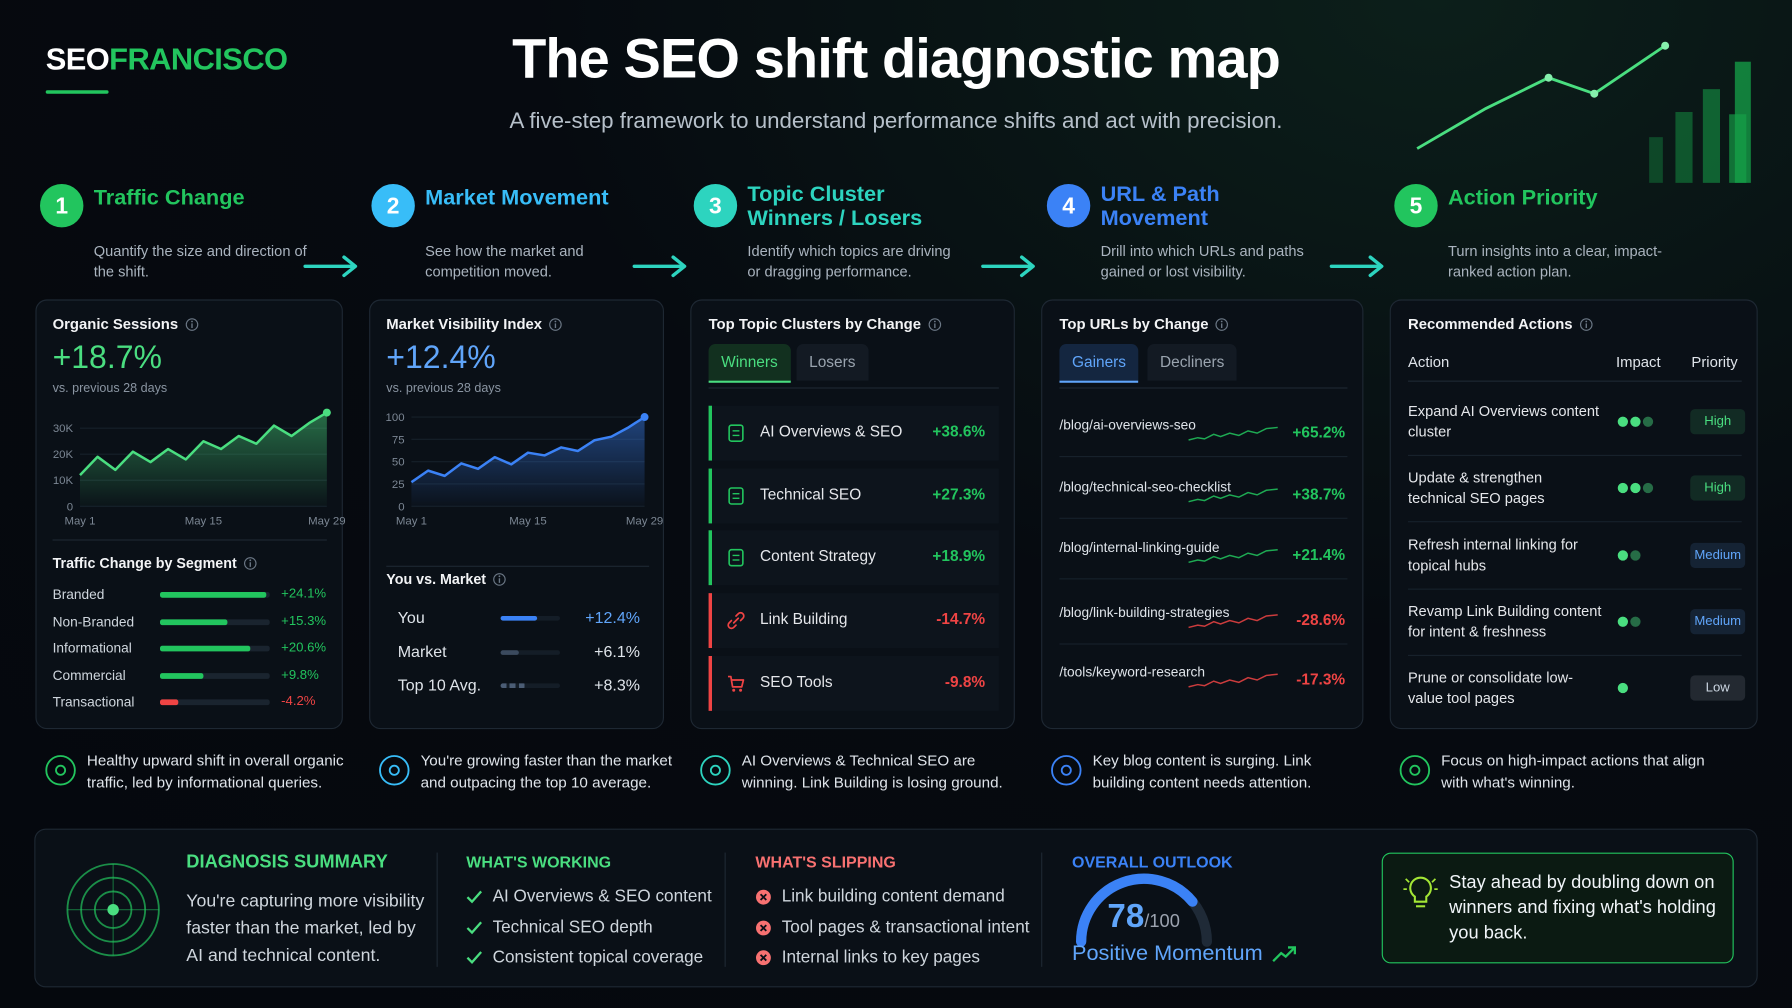 The image size is (1792, 1008). I want to click on step-title: Action Priority, so click(1522, 198).